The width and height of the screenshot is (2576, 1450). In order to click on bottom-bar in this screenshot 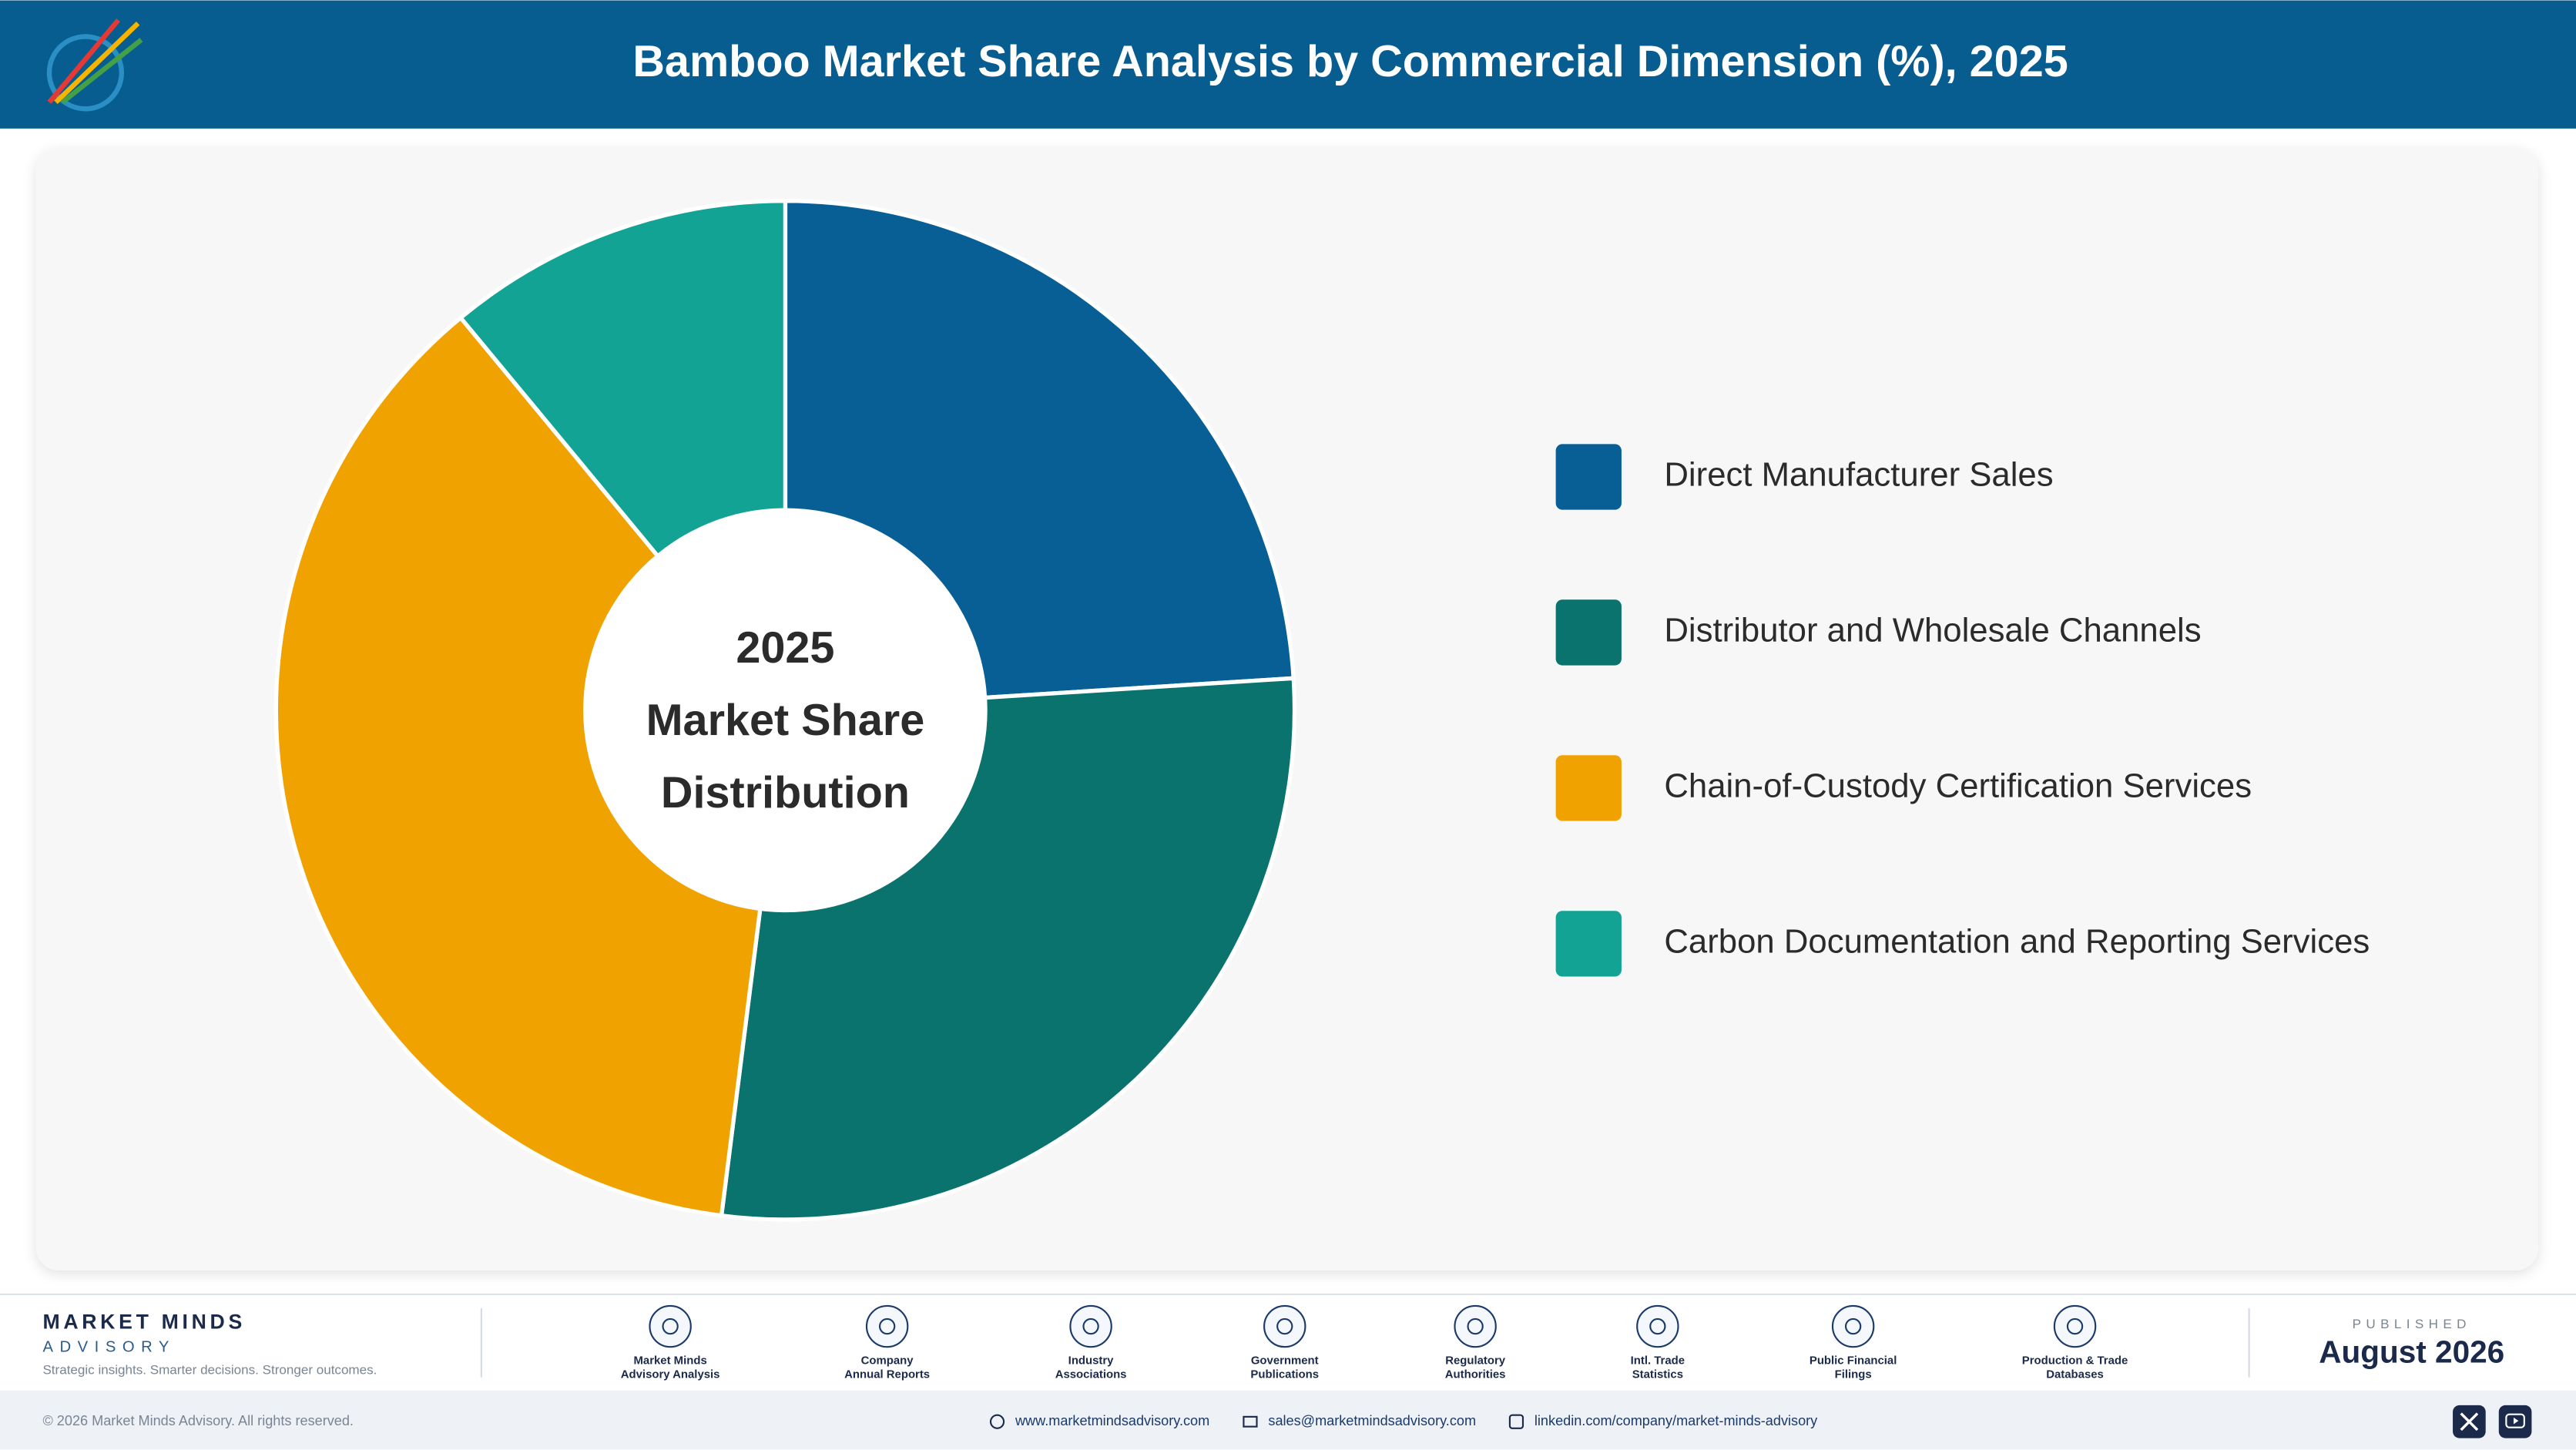, I will do `click(1288, 1420)`.